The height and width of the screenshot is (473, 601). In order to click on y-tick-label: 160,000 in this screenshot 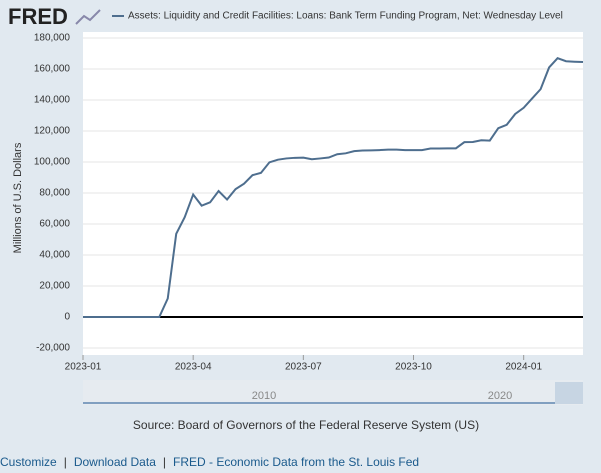, I will do `click(52, 69)`.